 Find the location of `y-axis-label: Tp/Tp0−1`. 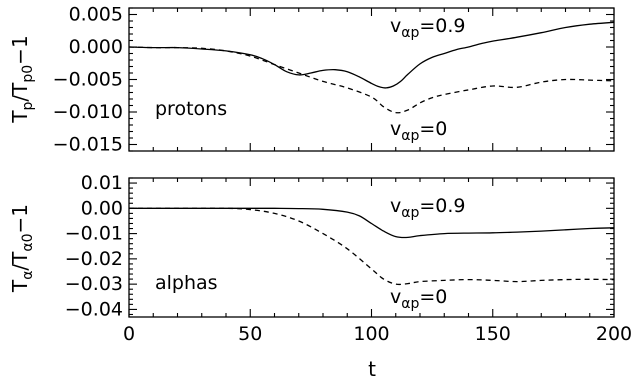

y-axis-label: Tp/Tp0−1 is located at coordinates (22, 79).